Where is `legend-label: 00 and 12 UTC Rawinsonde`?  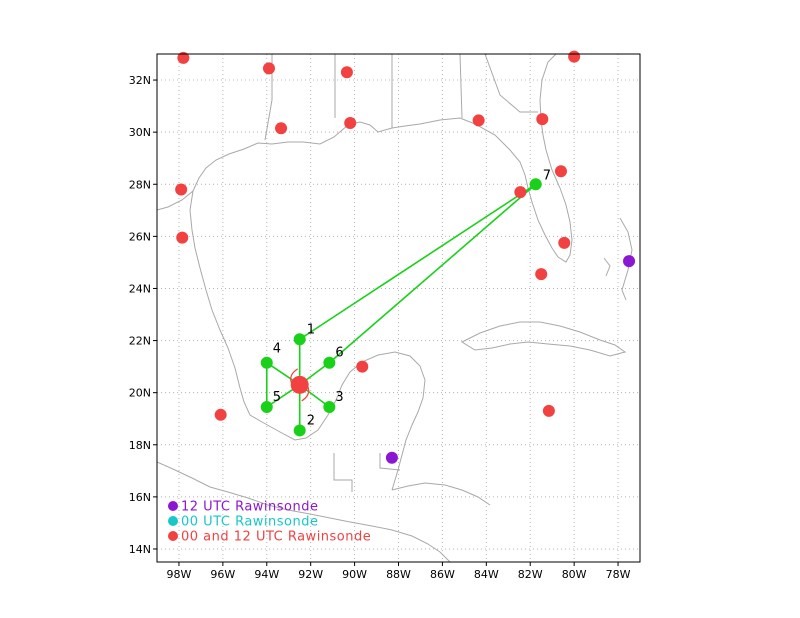 legend-label: 00 and 12 UTC Rawinsonde is located at coordinates (276, 537).